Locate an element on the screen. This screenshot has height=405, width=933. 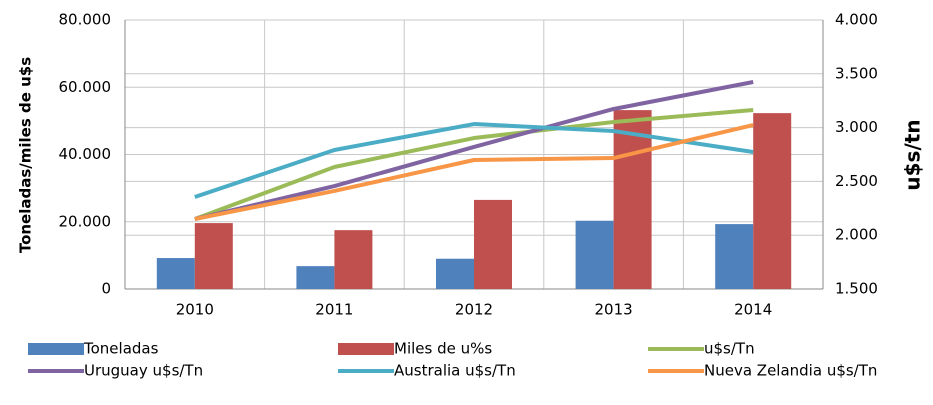
y-tick-label: 40.000 is located at coordinates (85, 154).